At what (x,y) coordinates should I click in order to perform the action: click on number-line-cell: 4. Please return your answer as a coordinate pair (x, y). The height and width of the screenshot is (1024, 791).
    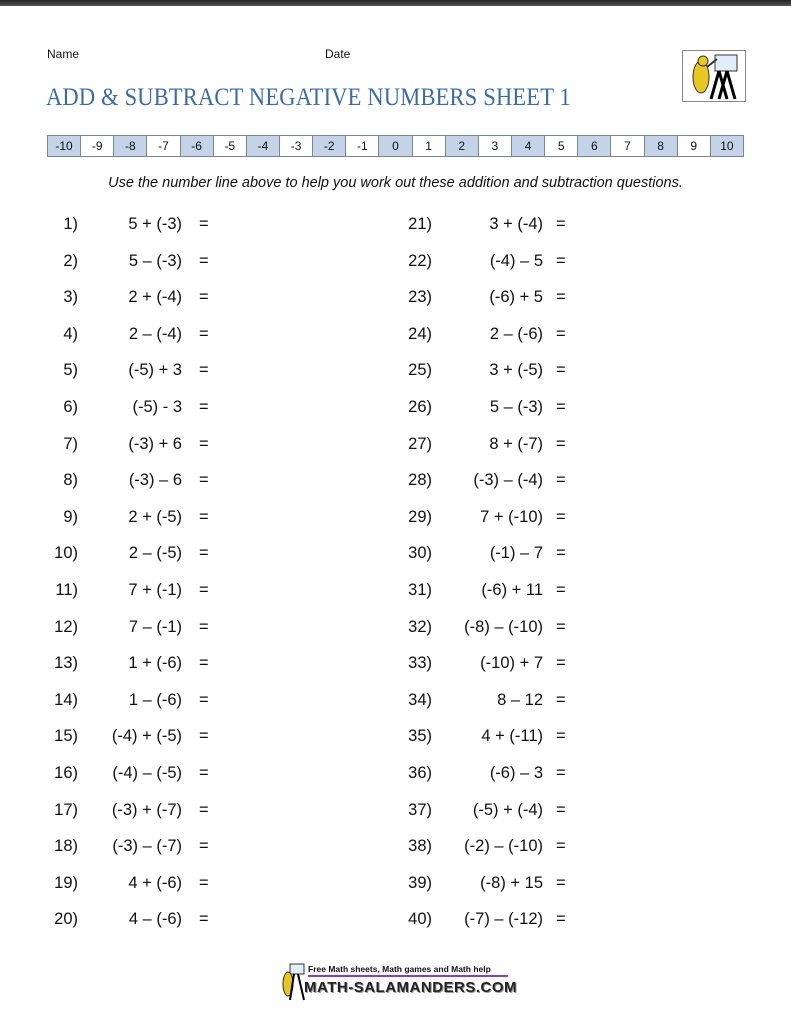
    Looking at the image, I should click on (528, 146).